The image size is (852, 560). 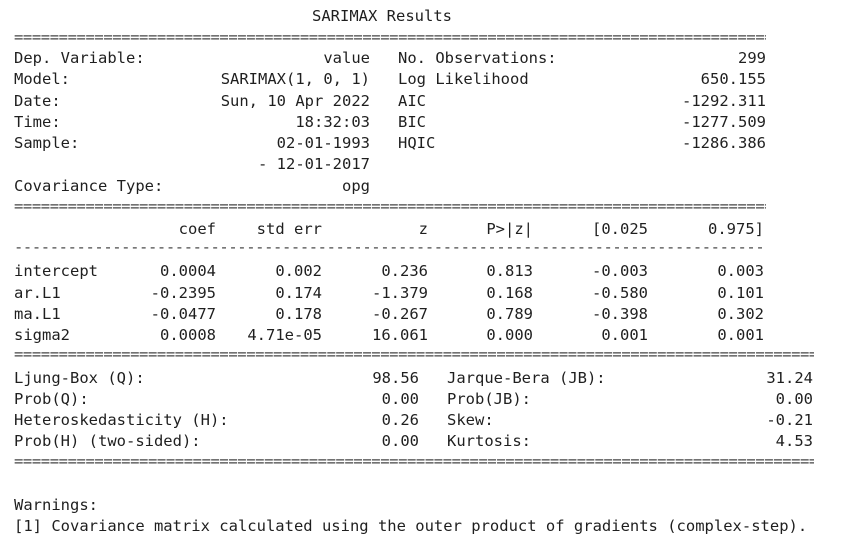 What do you see at coordinates (188, 335) in the screenshot?
I see `table-cell: 0.0008` at bounding box center [188, 335].